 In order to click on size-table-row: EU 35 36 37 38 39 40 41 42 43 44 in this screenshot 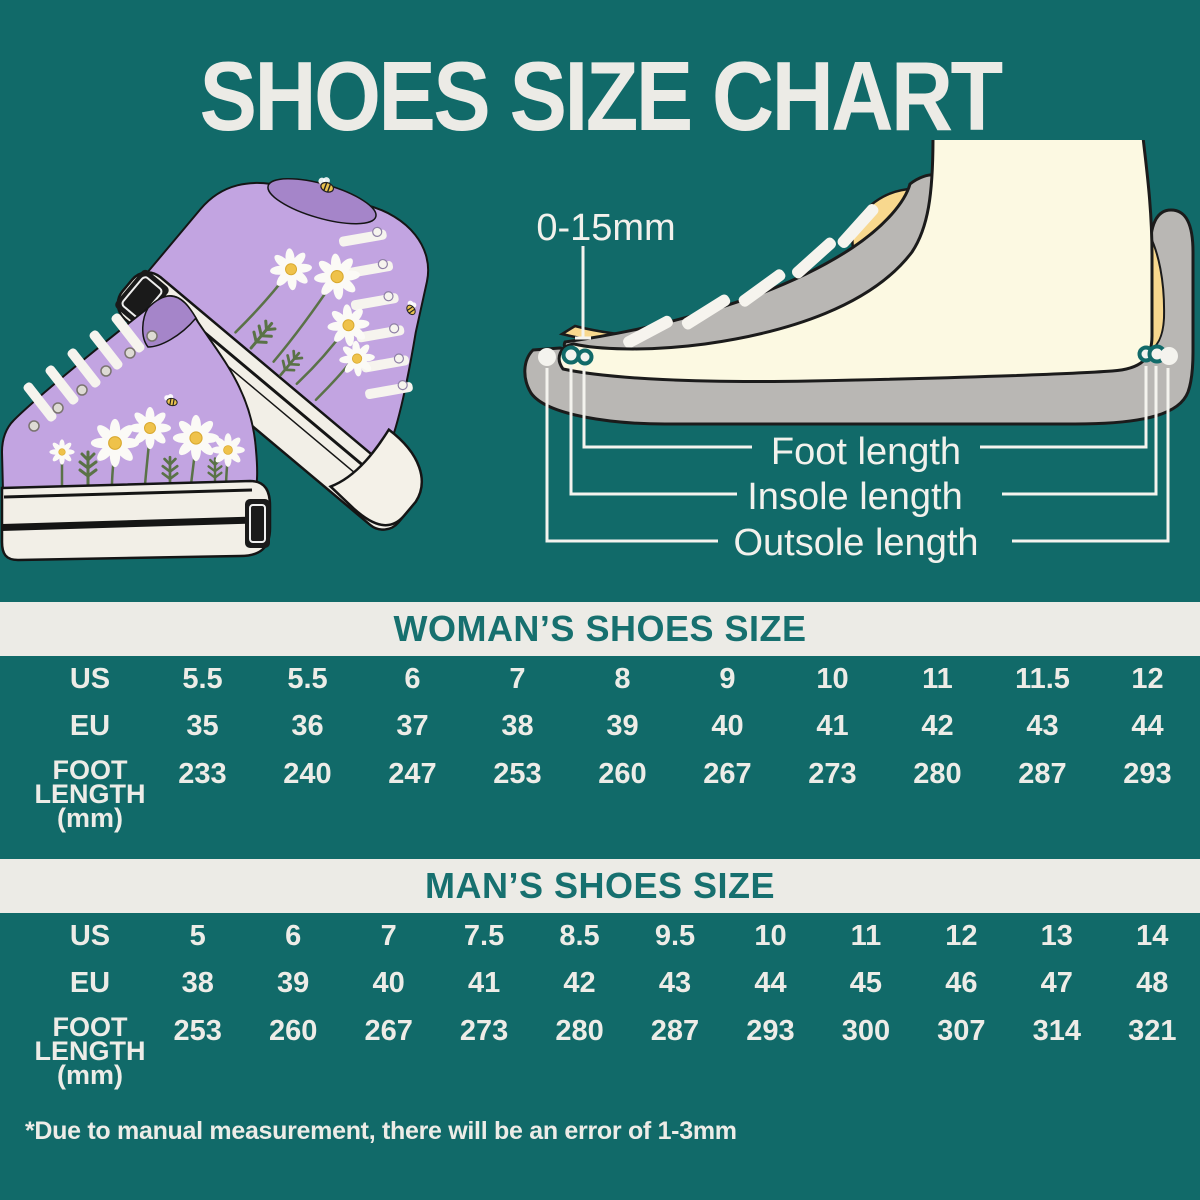, I will do `click(600, 726)`.